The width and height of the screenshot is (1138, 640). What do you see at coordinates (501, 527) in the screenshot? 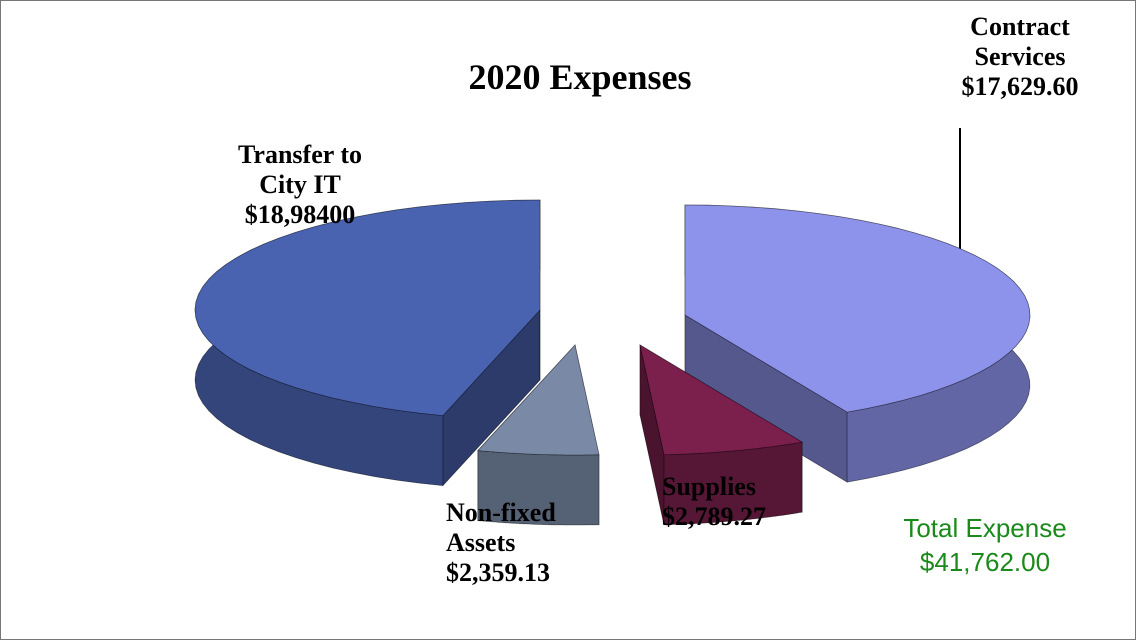
I see `category-label: Non-fixed Assets` at bounding box center [501, 527].